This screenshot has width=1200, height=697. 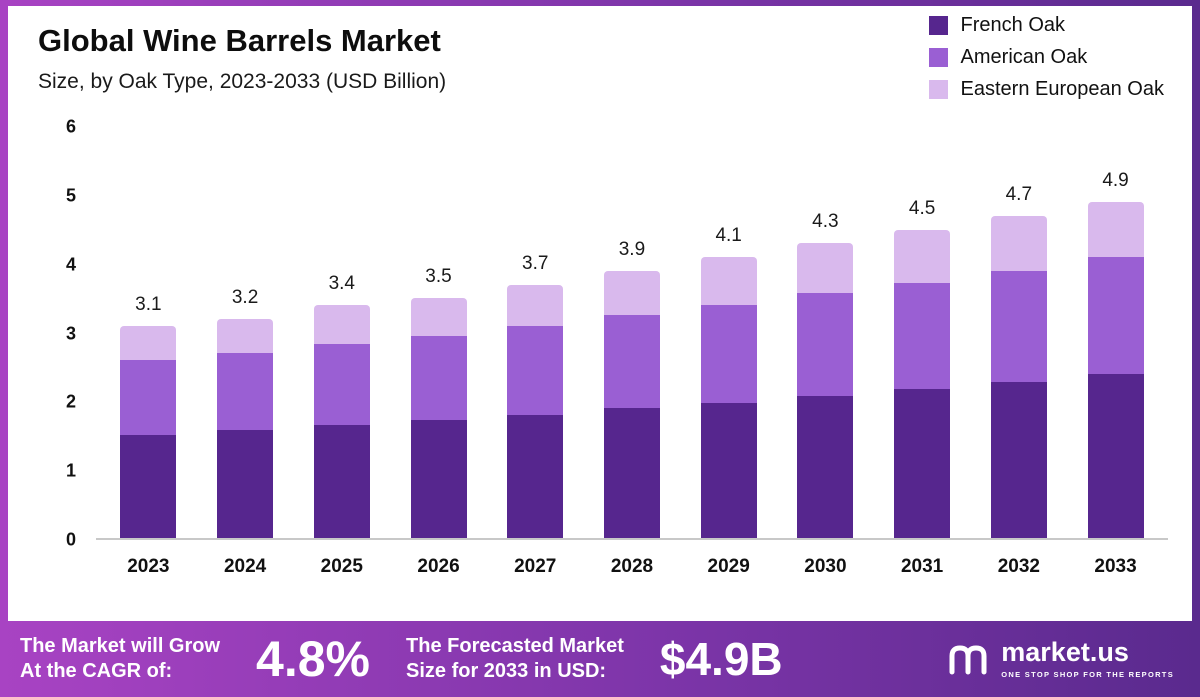 I want to click on forecast-label-line2: Size for 2033 in USD:, so click(x=506, y=671).